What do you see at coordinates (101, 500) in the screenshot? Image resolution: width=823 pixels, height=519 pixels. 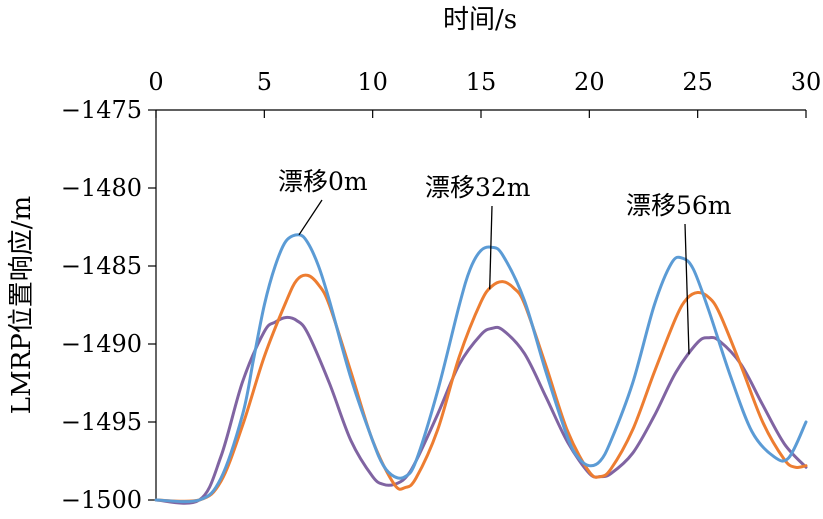 I see `y-tick-label: −1500` at bounding box center [101, 500].